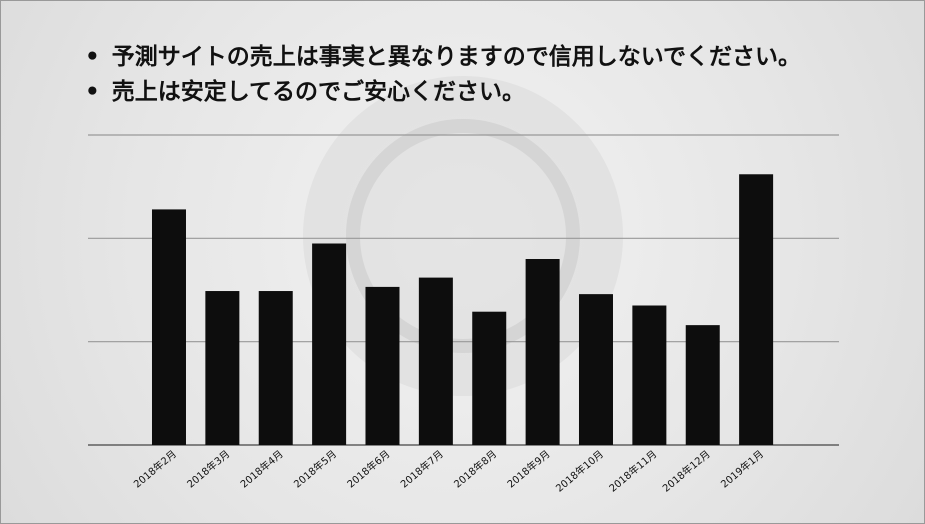  What do you see at coordinates (262, 468) in the screenshot?
I see `x-tick-label: 2018年4月` at bounding box center [262, 468].